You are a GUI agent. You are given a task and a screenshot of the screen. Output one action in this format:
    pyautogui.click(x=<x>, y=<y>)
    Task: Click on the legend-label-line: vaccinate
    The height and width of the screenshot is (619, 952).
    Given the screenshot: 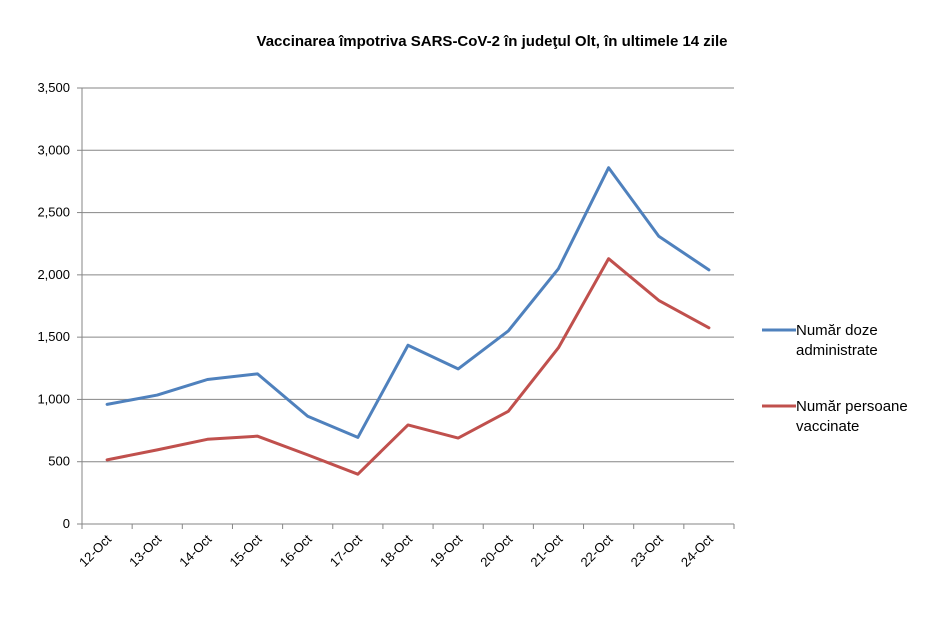 What is the action you would take?
    pyautogui.click(x=827, y=426)
    